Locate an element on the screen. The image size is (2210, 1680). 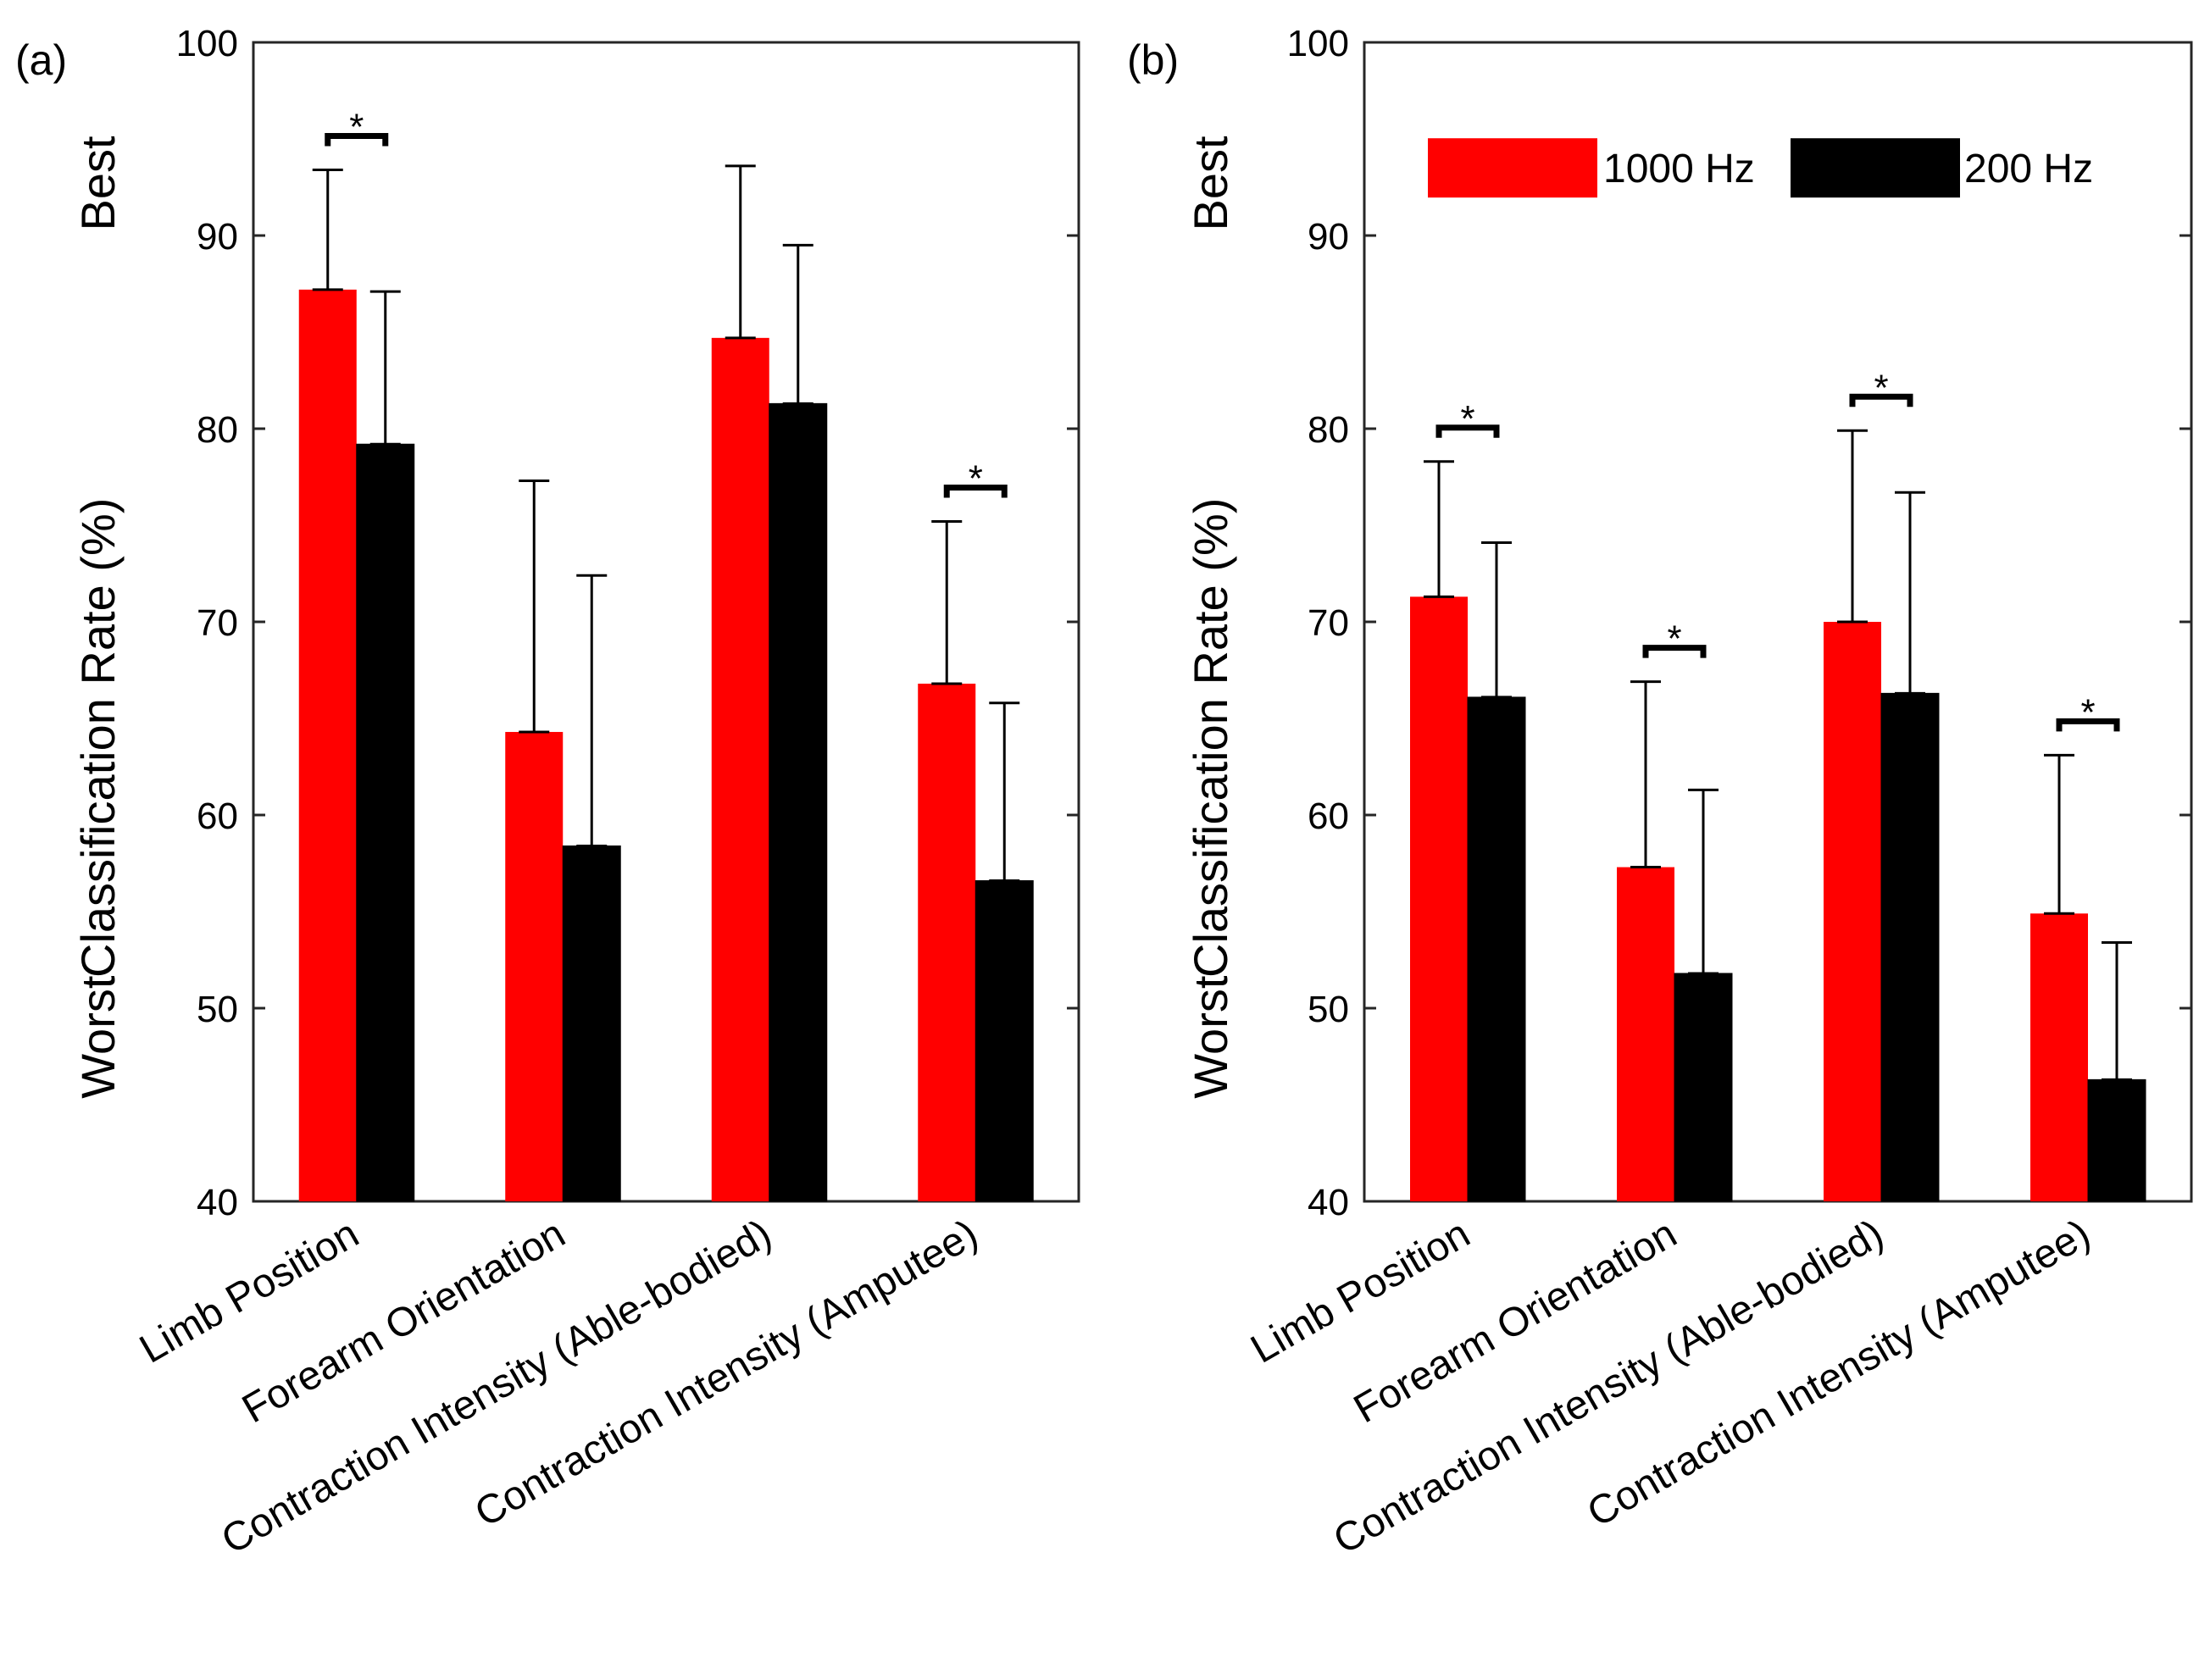
legend-label-1000hz: 1000 Hz is located at coordinates (1679, 169).